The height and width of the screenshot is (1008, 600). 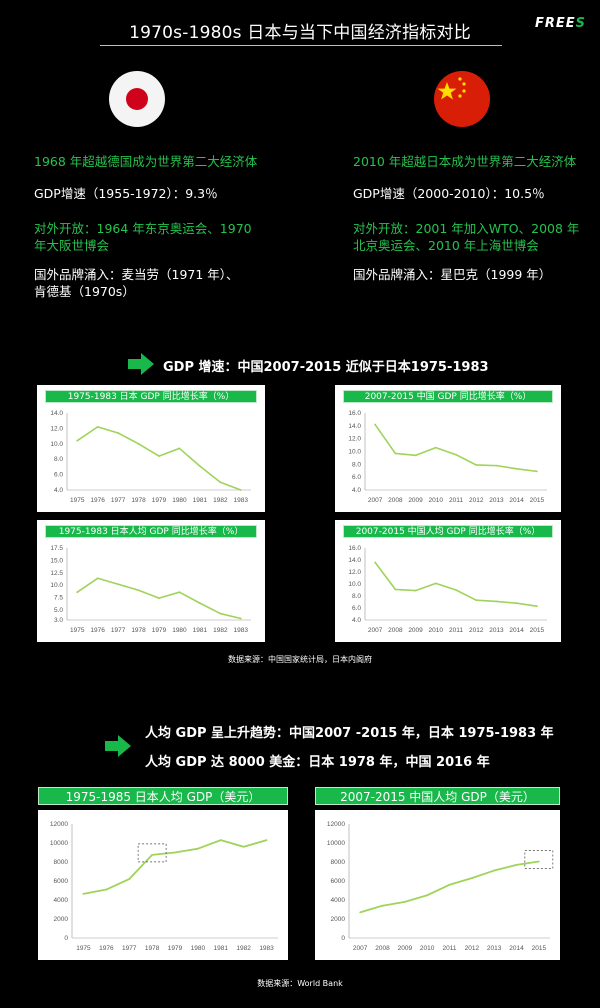 I want to click on x-tick-label: 2011, so click(x=456, y=500).